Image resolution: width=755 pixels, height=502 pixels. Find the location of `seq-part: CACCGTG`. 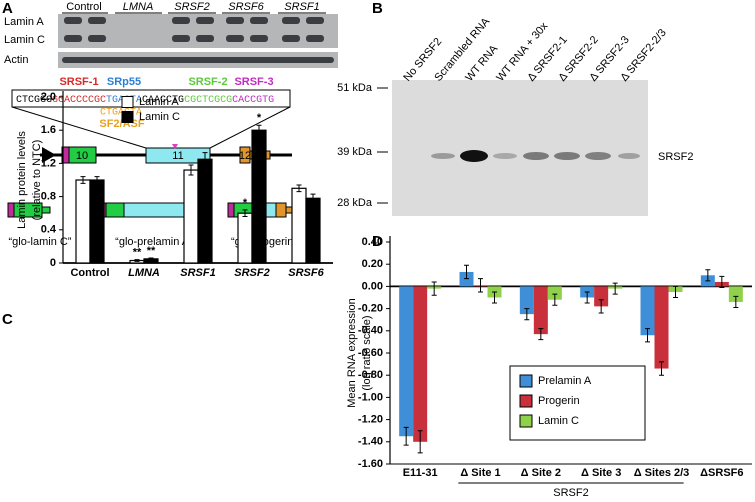

seq-part: CACCGTG is located at coordinates (253, 100).